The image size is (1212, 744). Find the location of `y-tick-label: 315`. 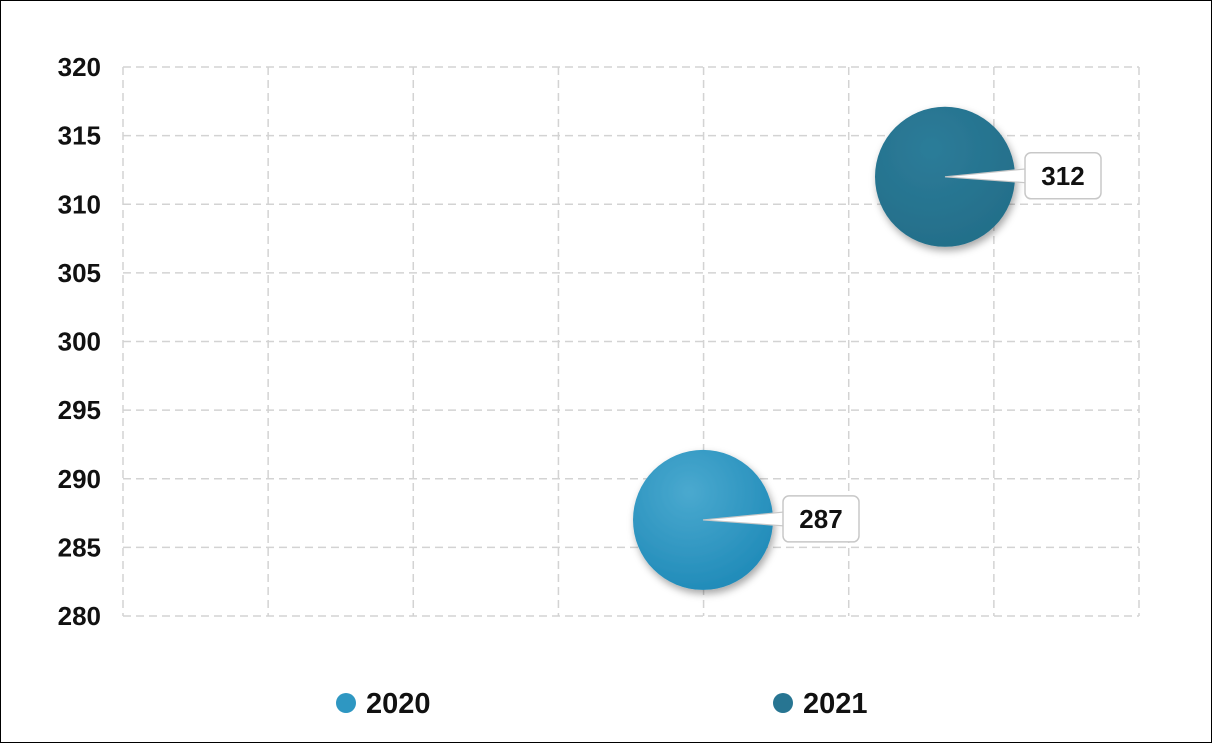

y-tick-label: 315 is located at coordinates (79, 136).